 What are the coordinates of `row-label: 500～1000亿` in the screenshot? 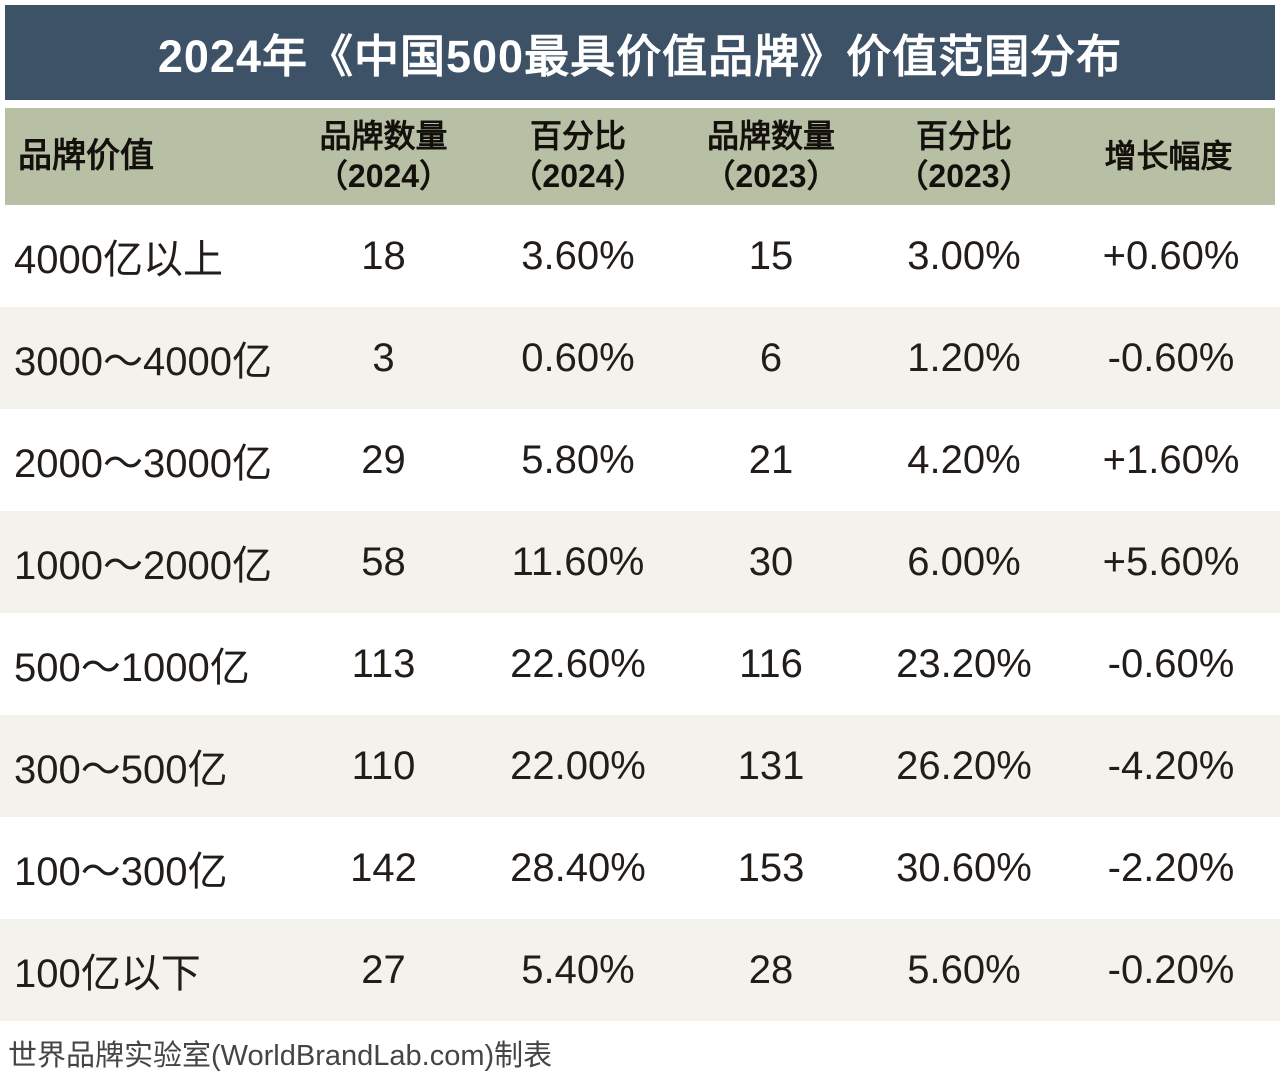 It's located at (132, 668).